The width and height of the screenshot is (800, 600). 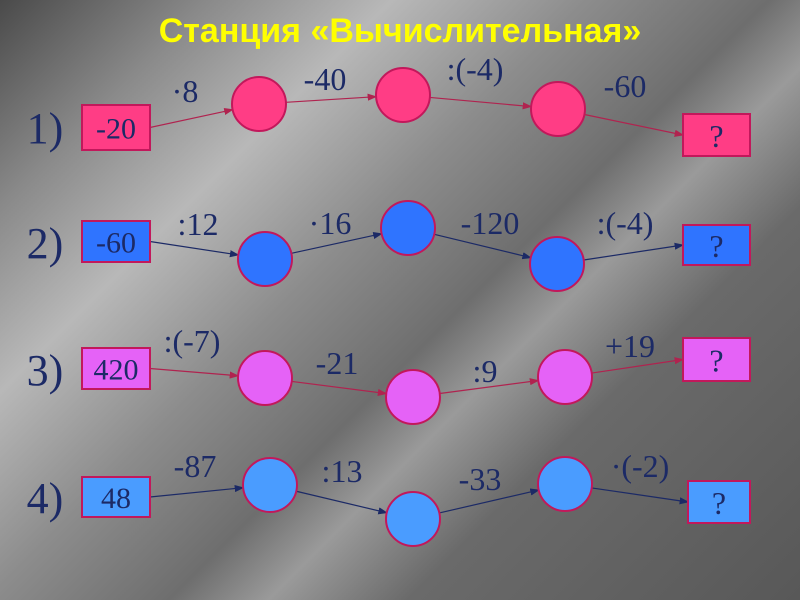 I want to click on row-number: 4), so click(x=45, y=498).